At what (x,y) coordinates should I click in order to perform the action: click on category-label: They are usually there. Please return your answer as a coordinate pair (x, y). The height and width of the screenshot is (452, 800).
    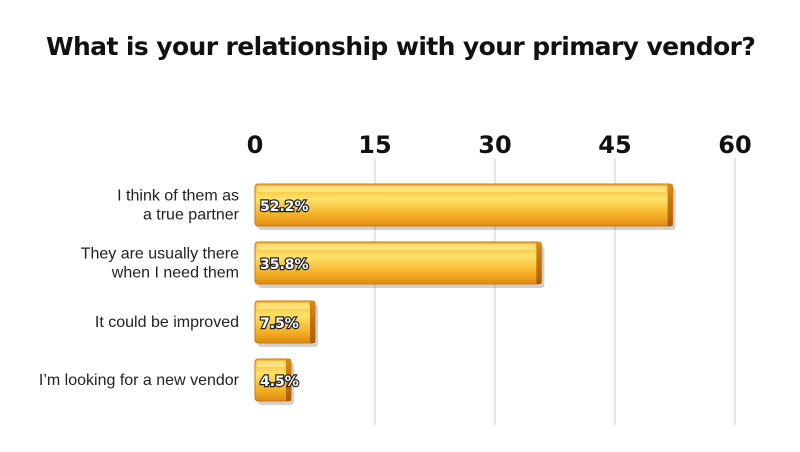
    Looking at the image, I should click on (160, 254).